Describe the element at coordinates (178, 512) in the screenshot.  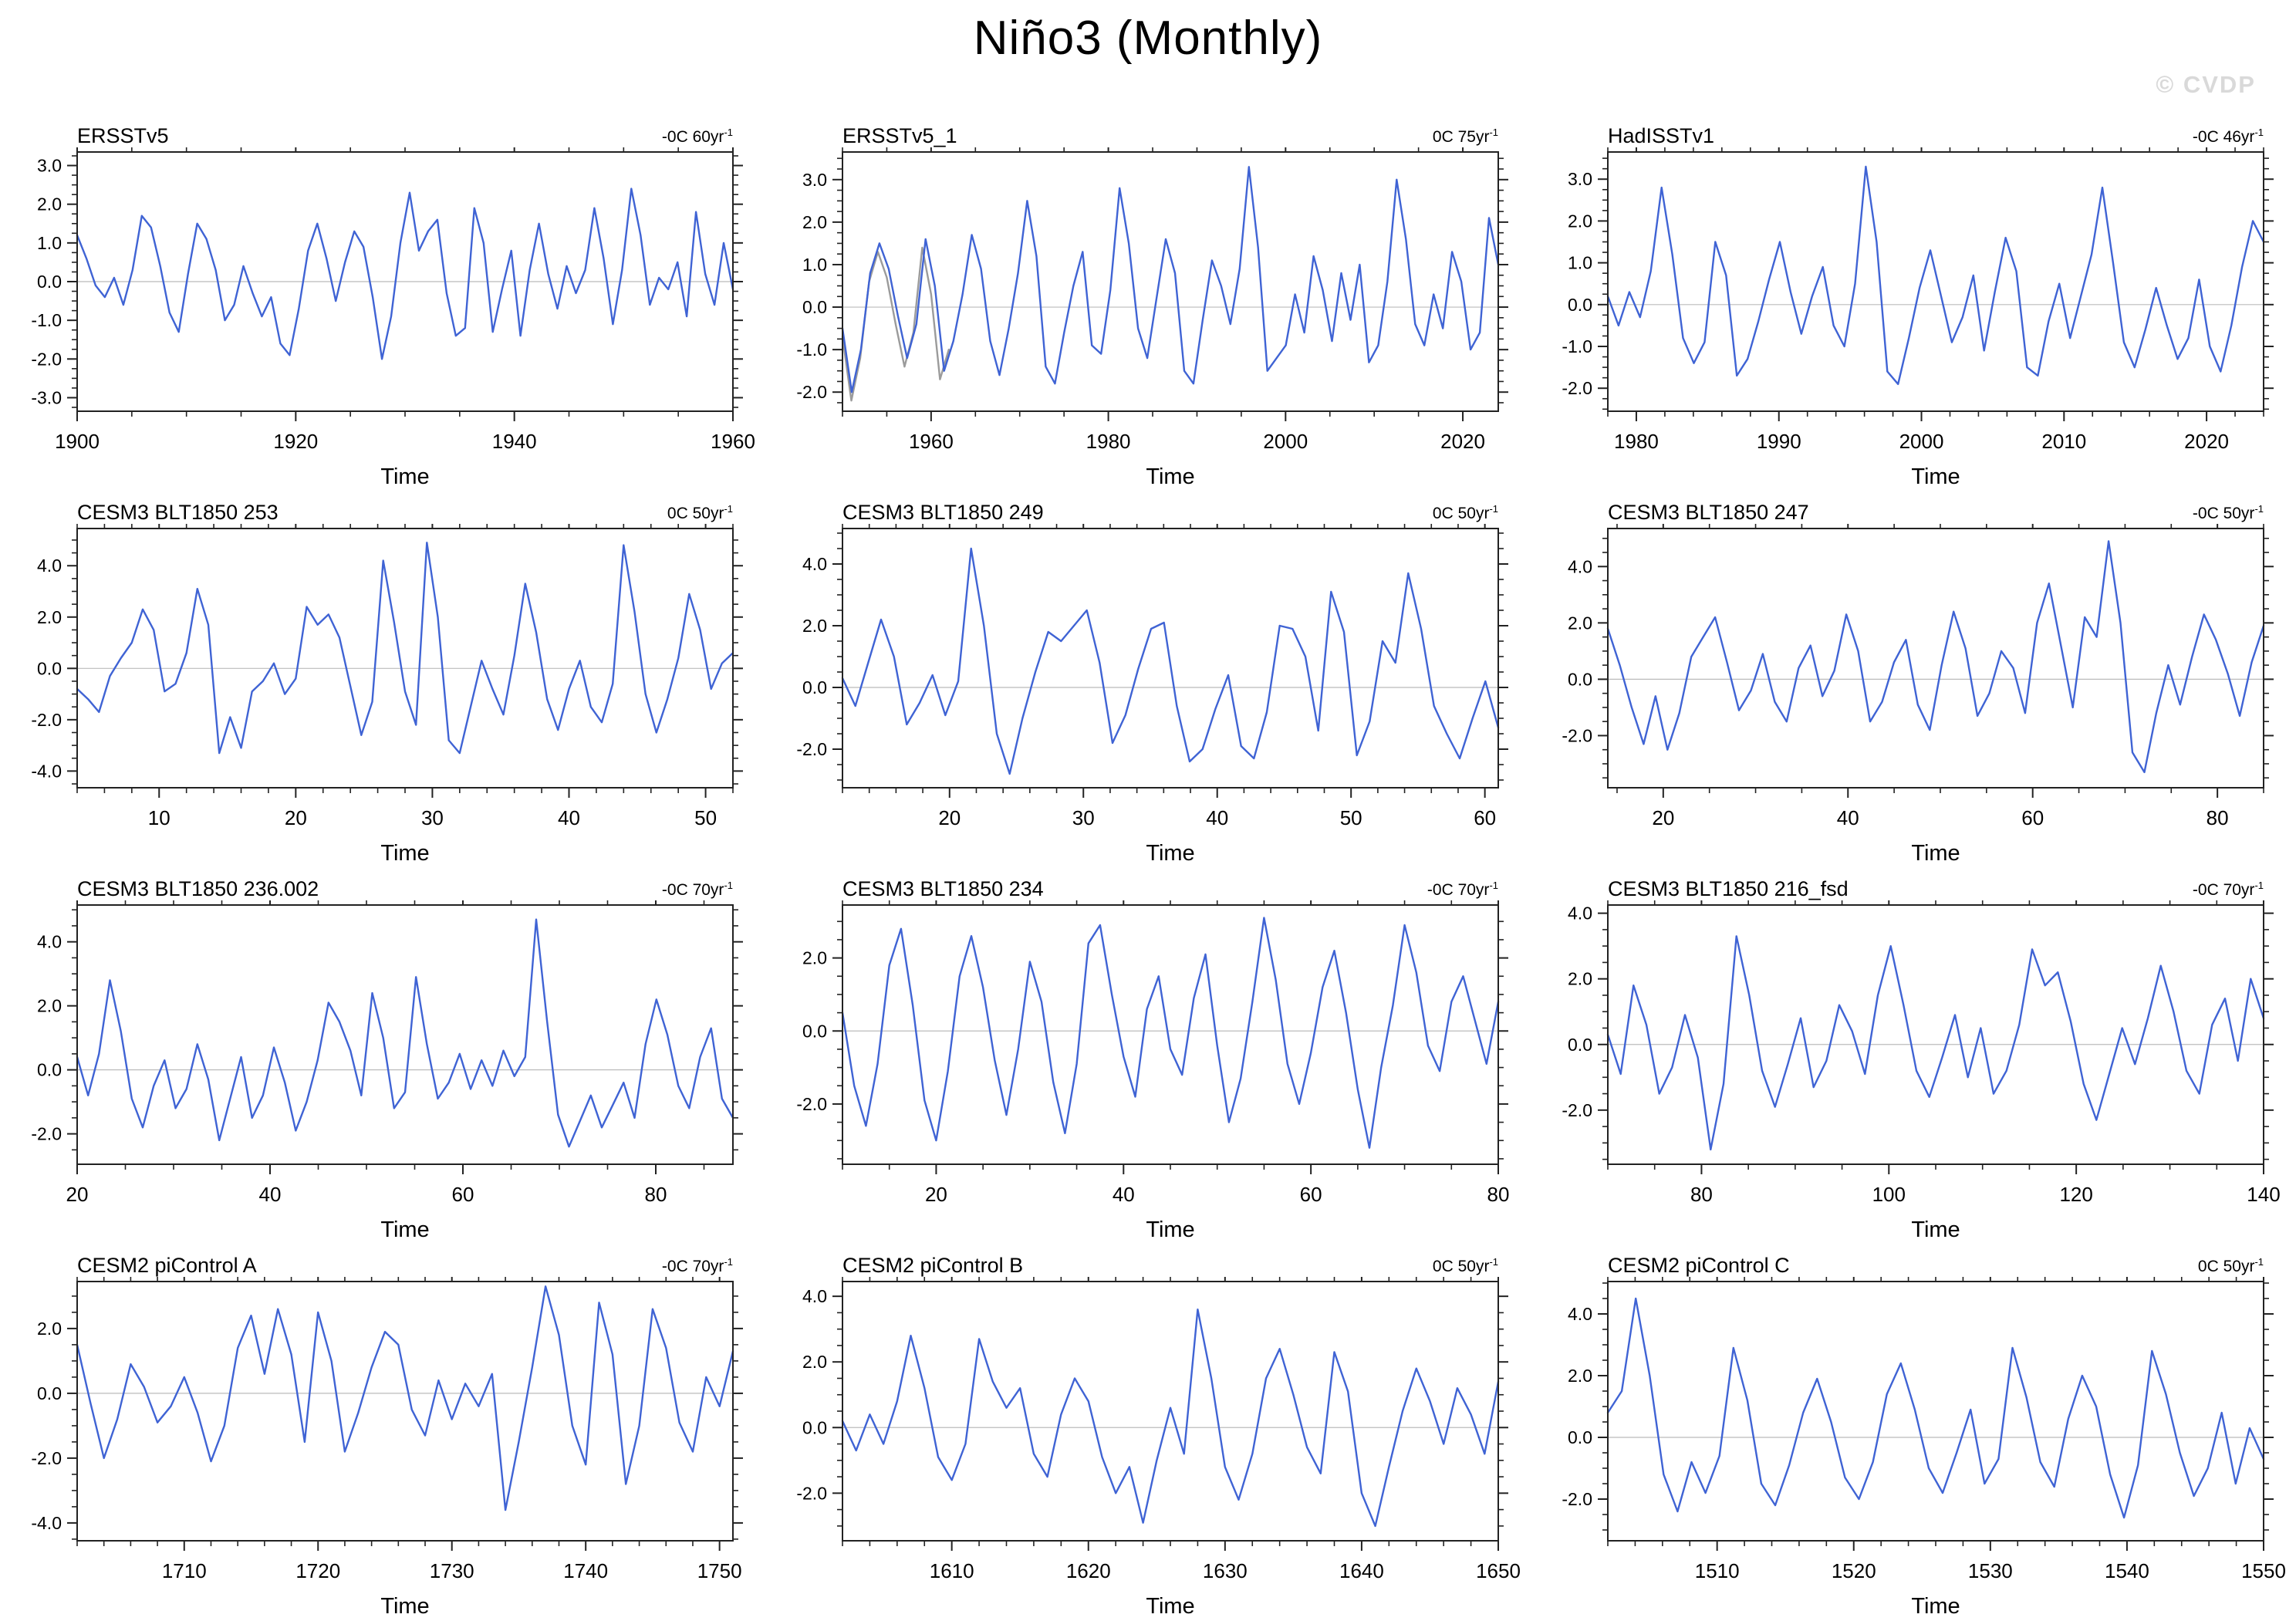
I see `panel-title: CESM3 BLT1850 253` at that location.